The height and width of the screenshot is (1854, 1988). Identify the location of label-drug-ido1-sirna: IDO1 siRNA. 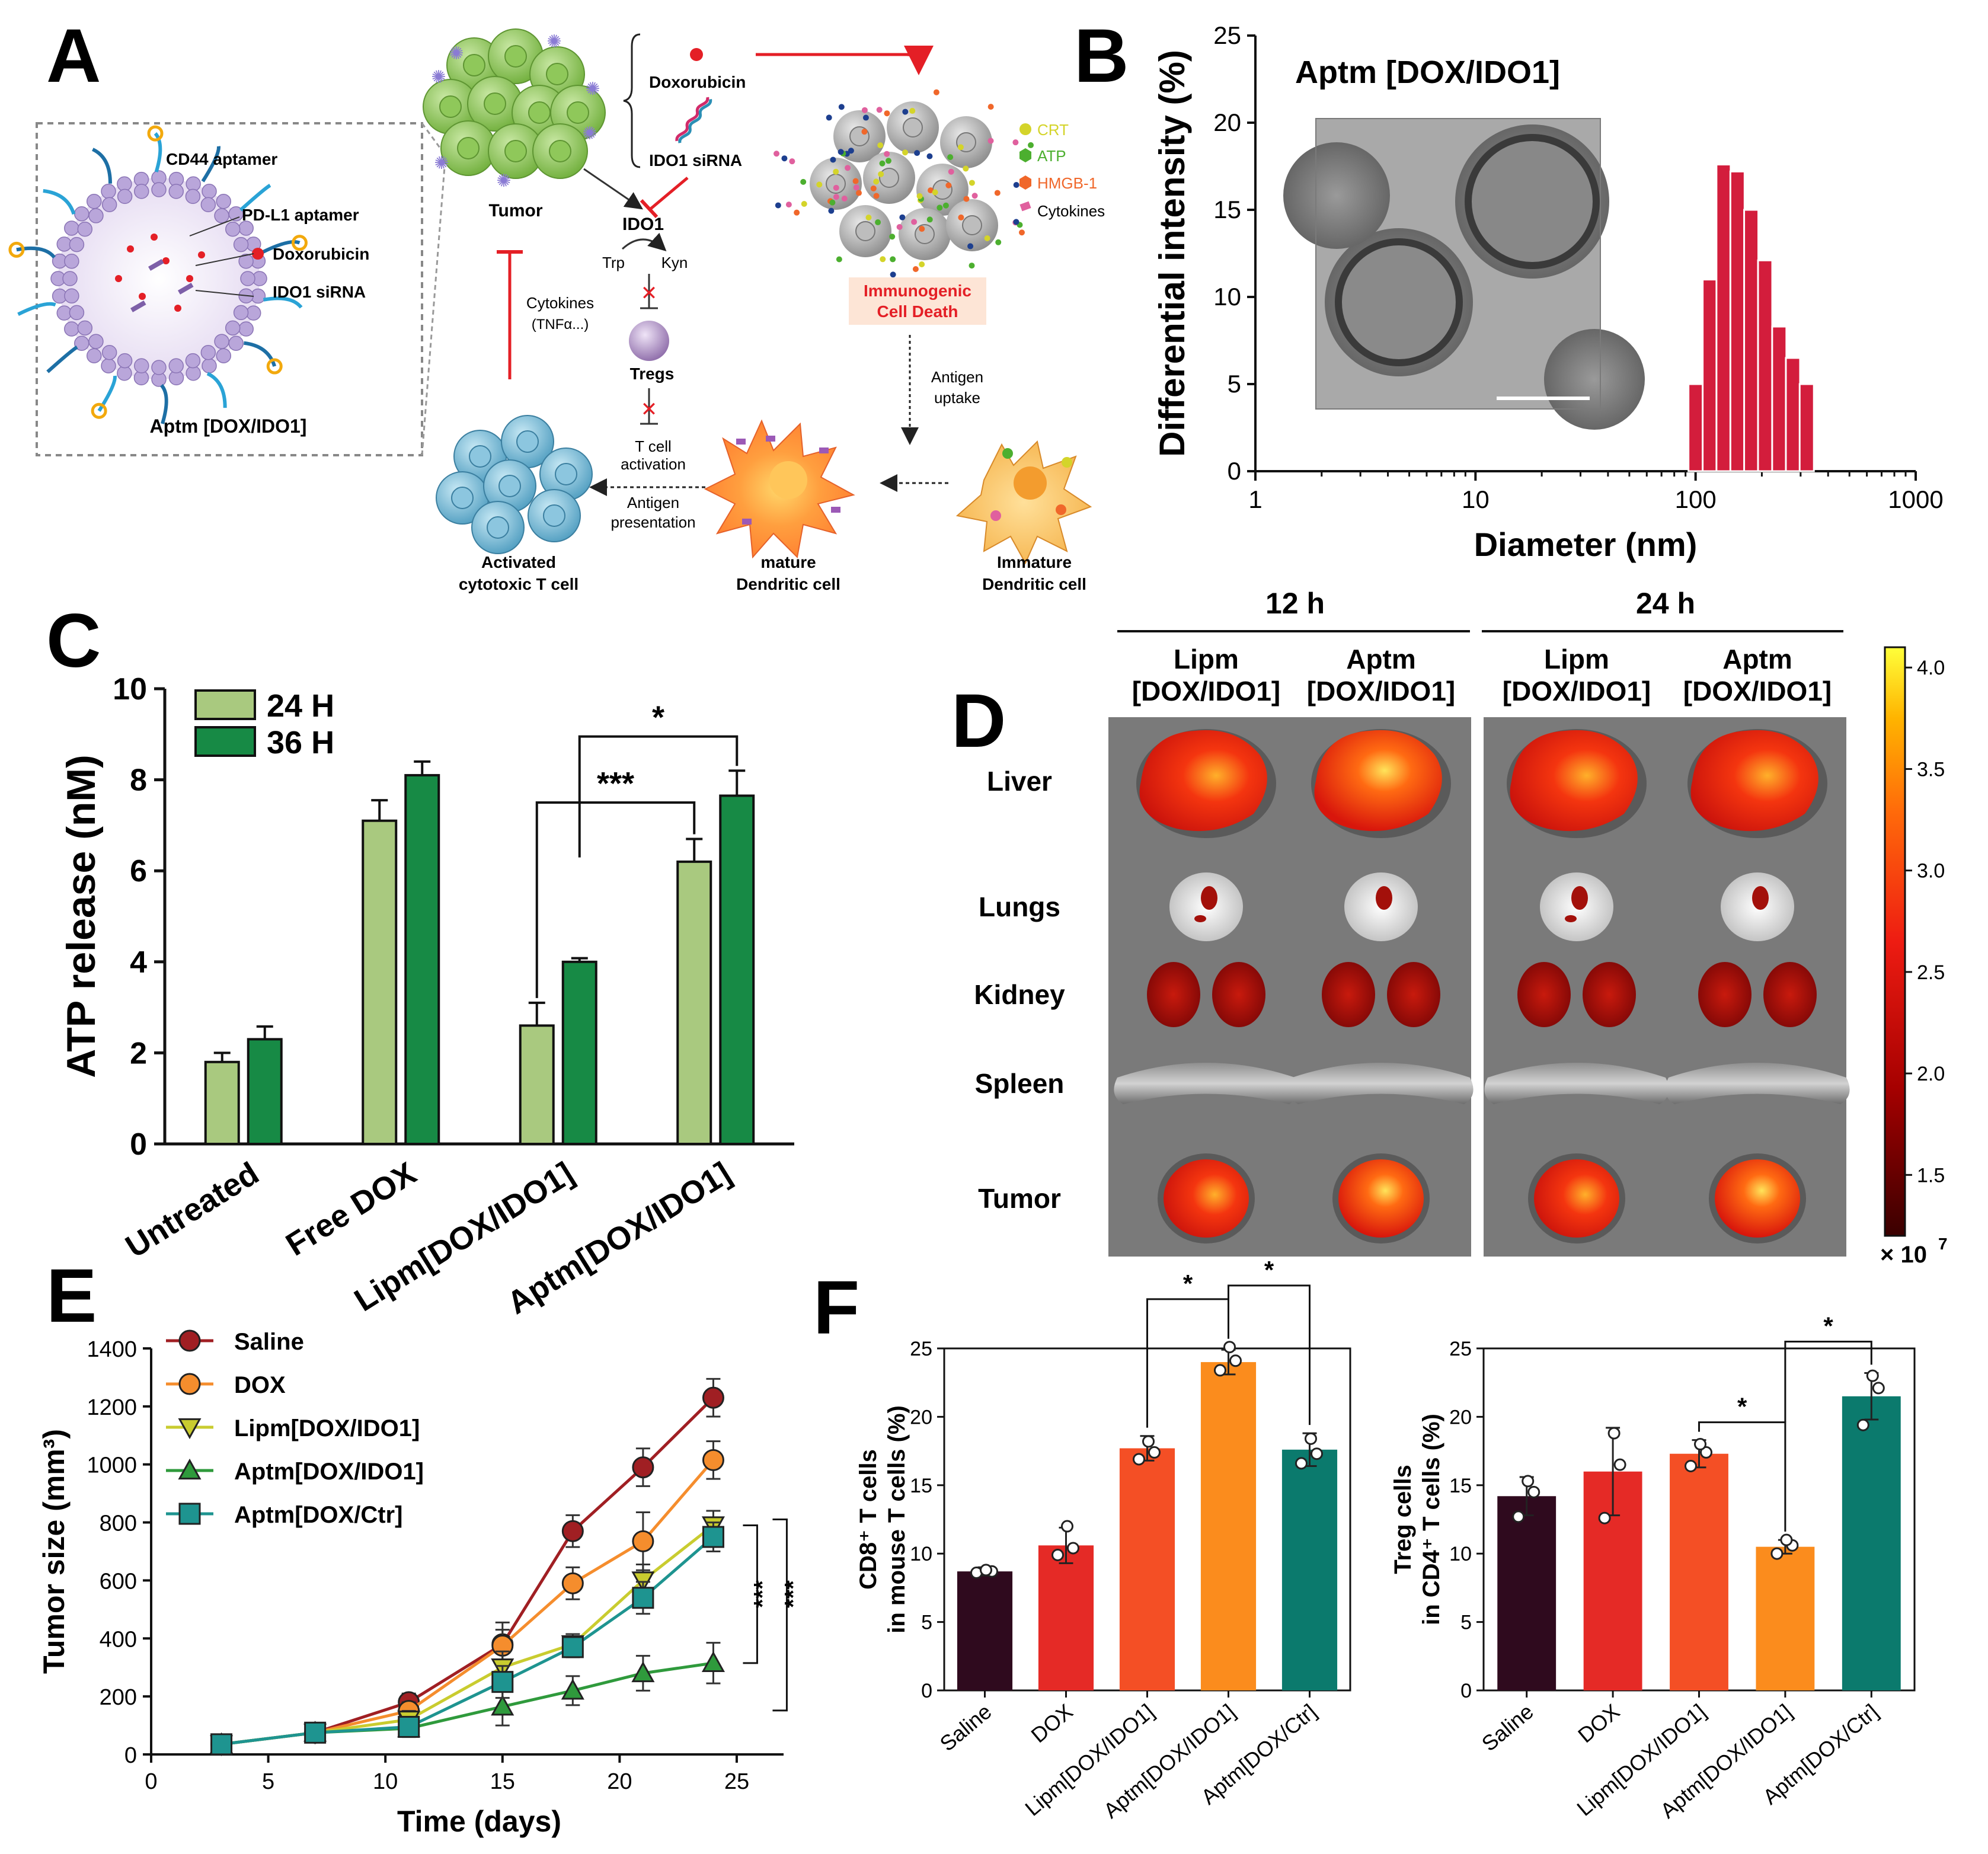
(695, 161).